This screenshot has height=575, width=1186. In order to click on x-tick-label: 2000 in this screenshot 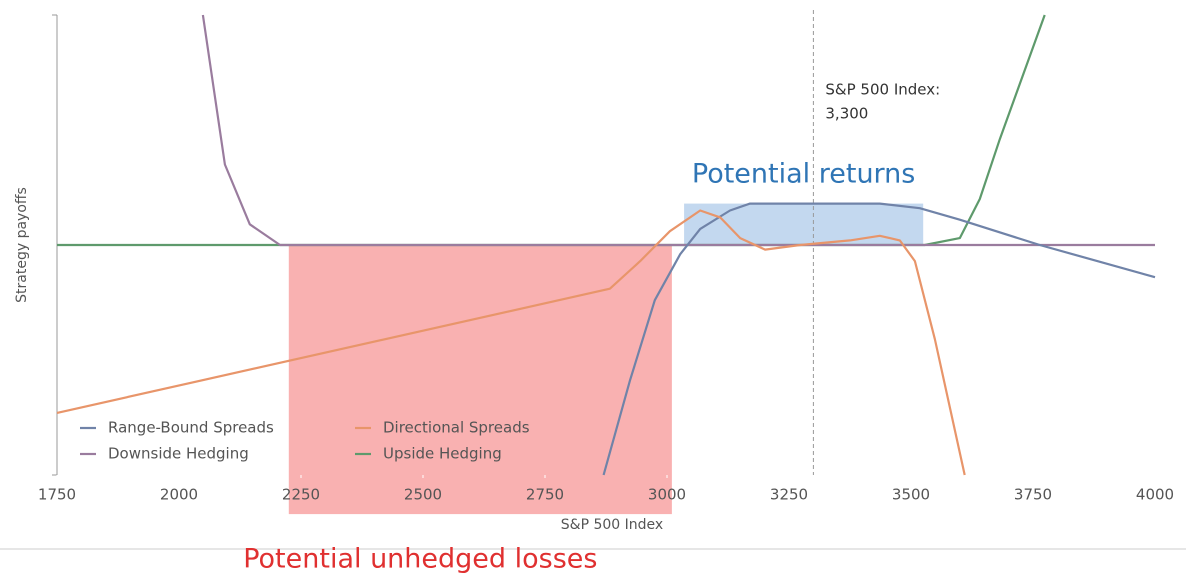, I will do `click(179, 495)`.